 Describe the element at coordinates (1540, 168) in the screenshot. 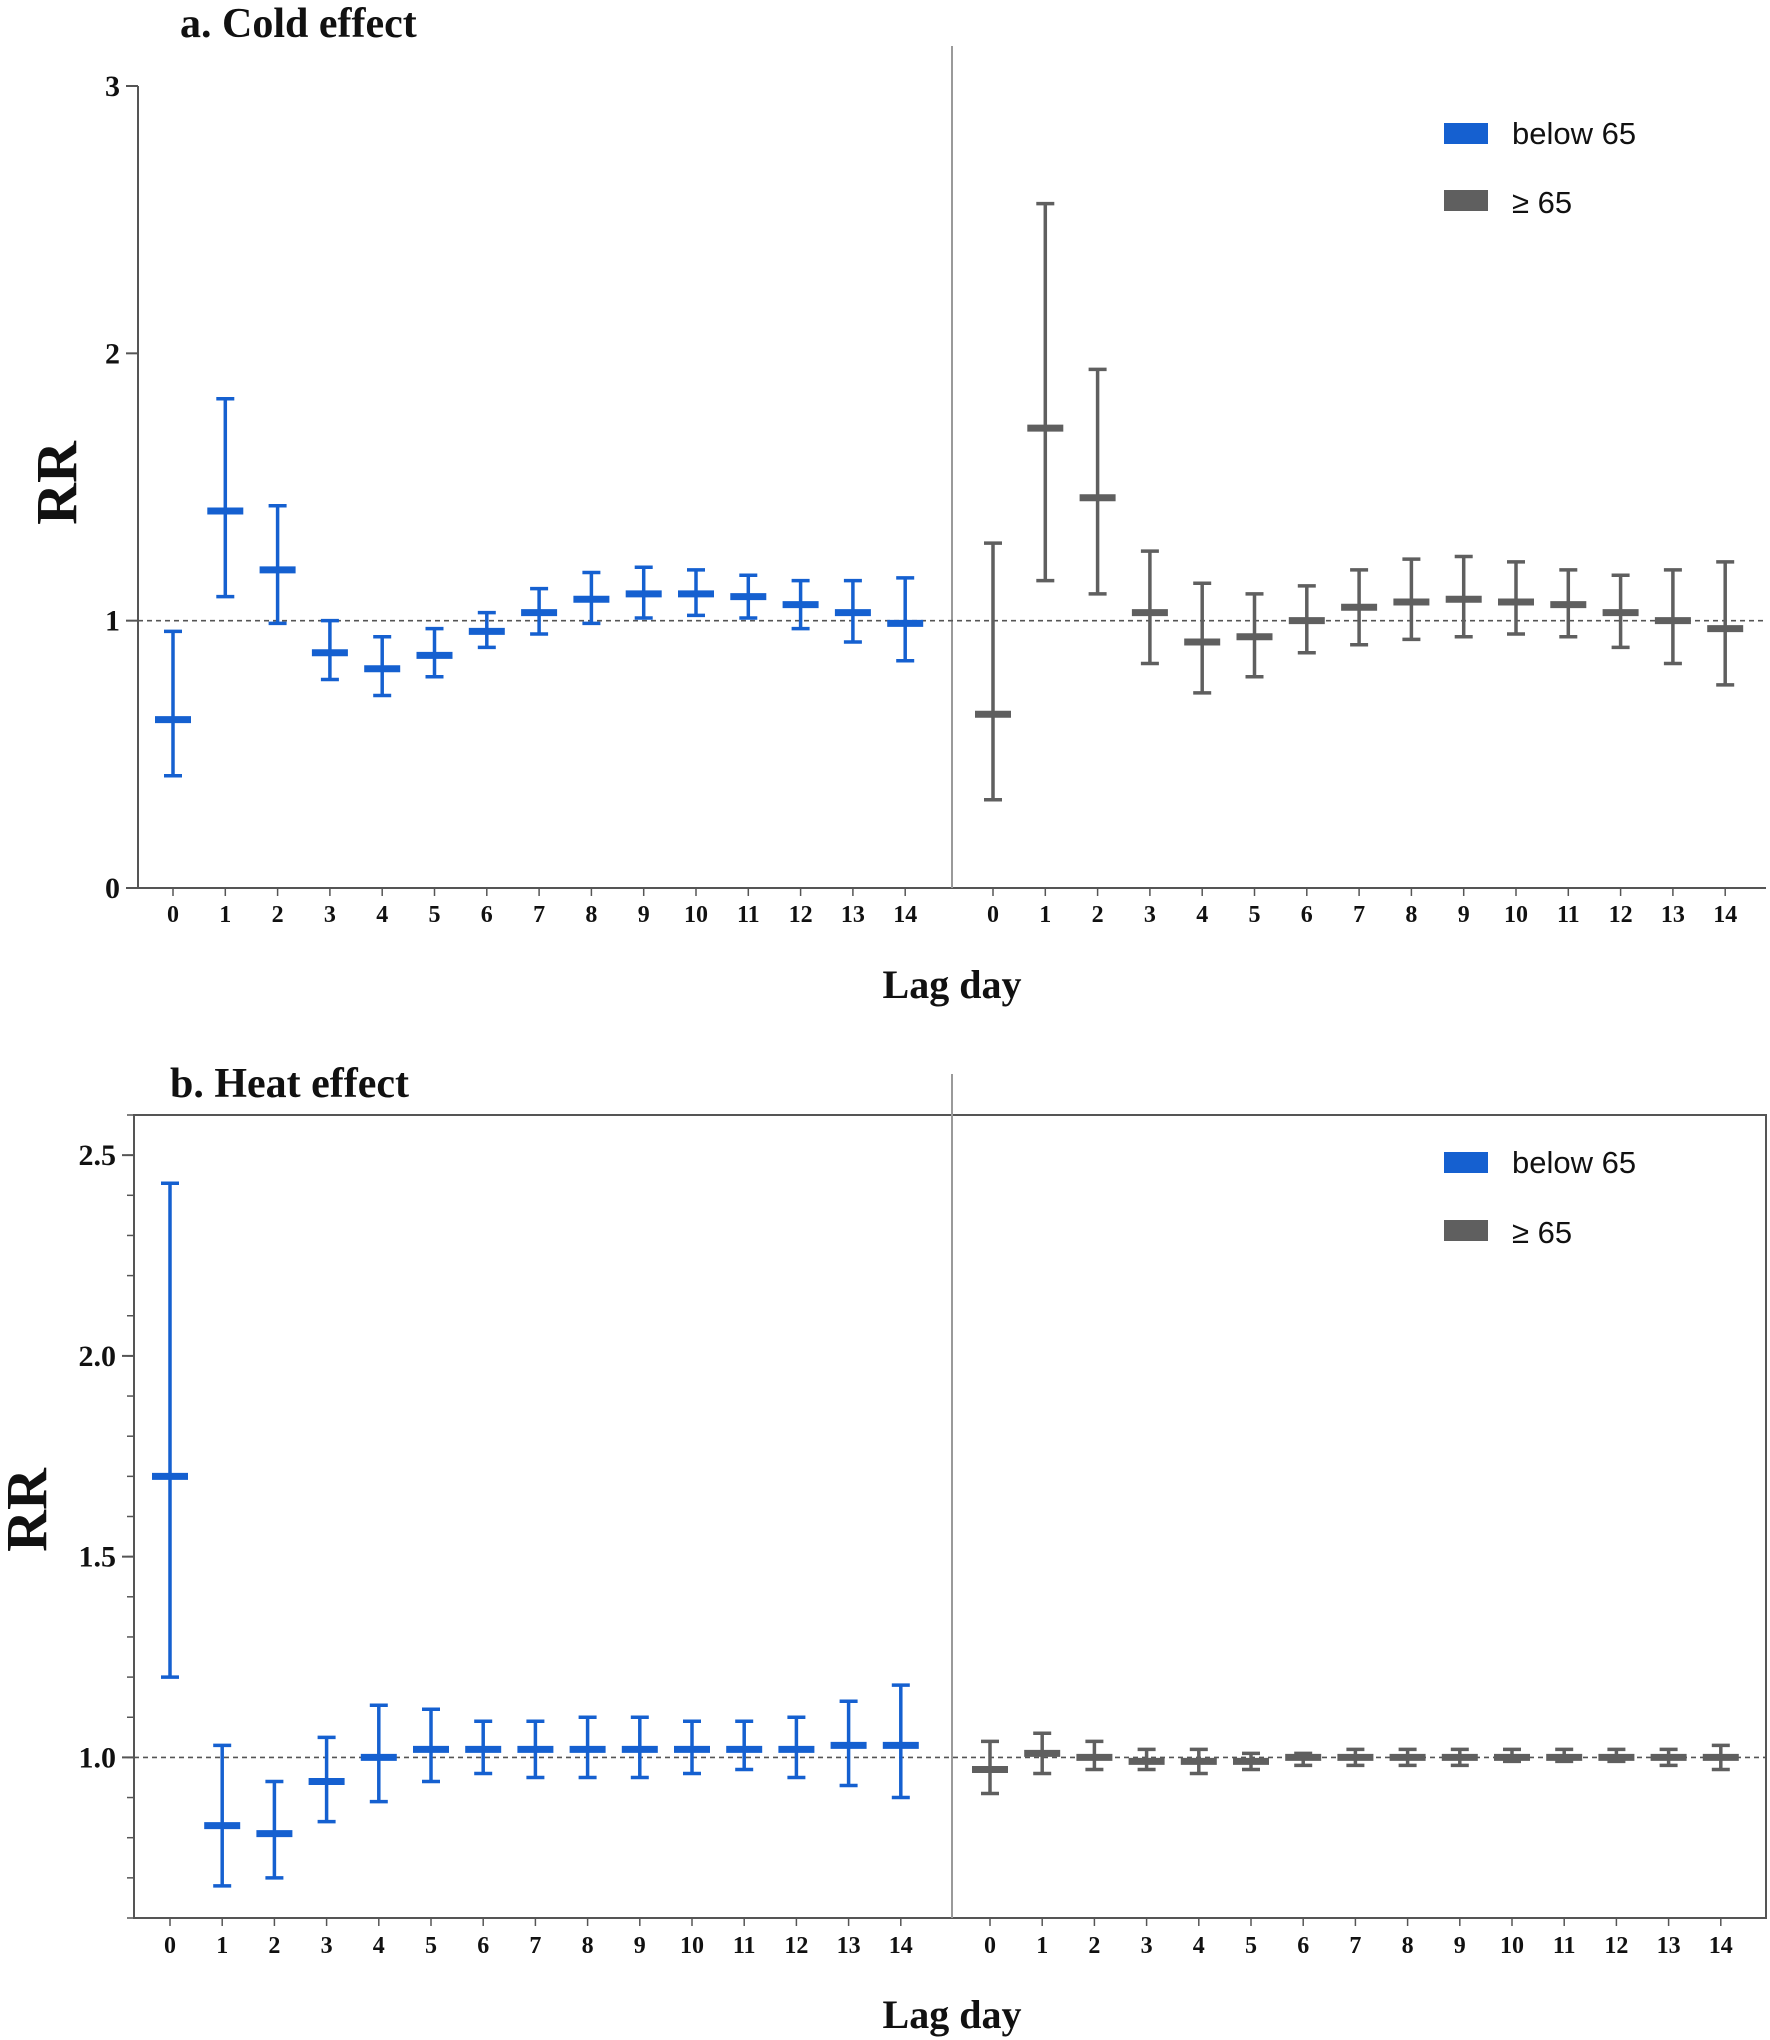

I see `cold-legend: below 65 ≥ 65` at that location.